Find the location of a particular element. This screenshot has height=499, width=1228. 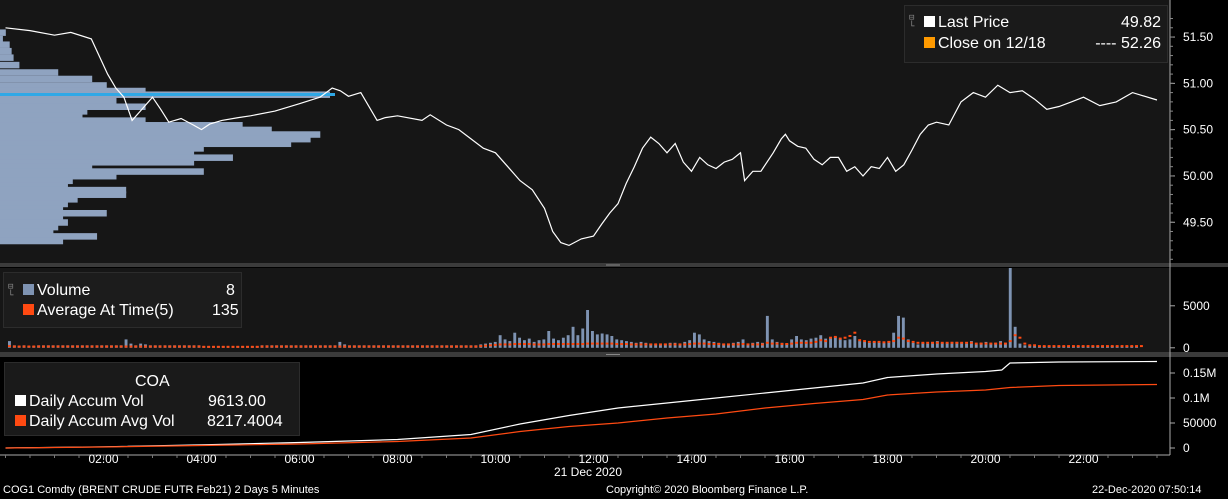

accum-tick-label: 50000 is located at coordinates (1200, 423).